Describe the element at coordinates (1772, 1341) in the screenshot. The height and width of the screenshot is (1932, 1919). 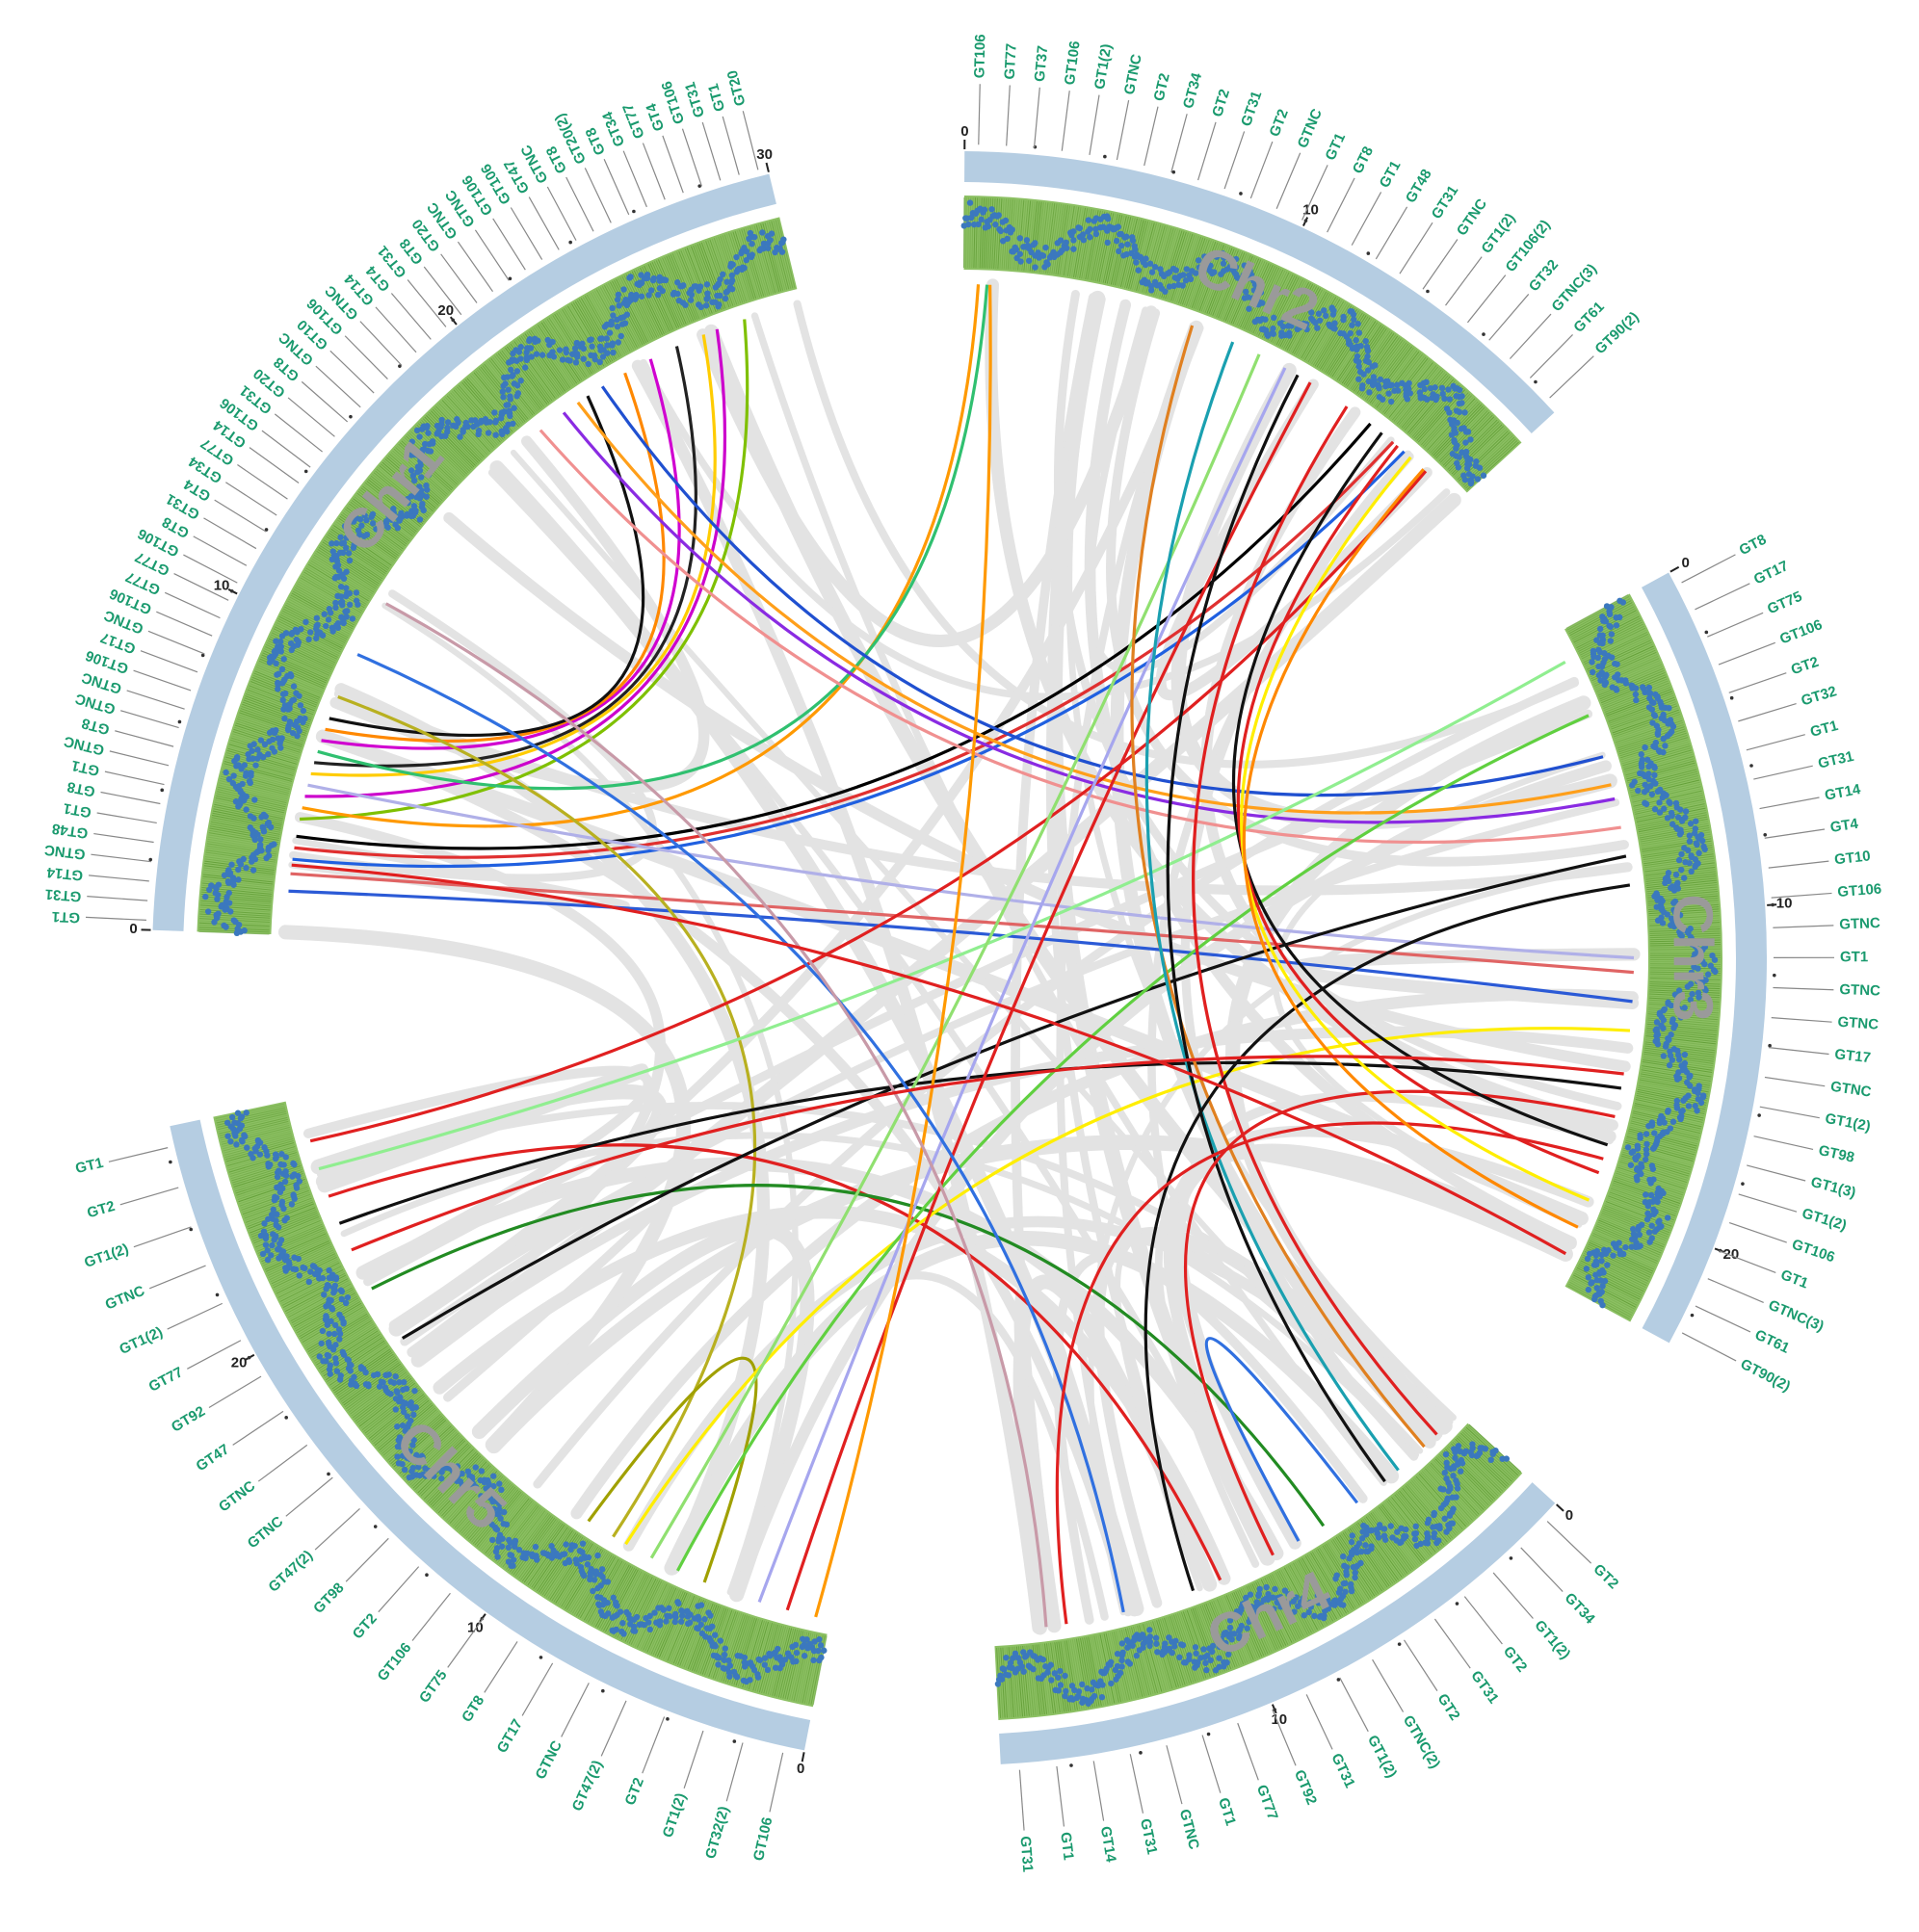
I see `gene-label: GT61` at that location.